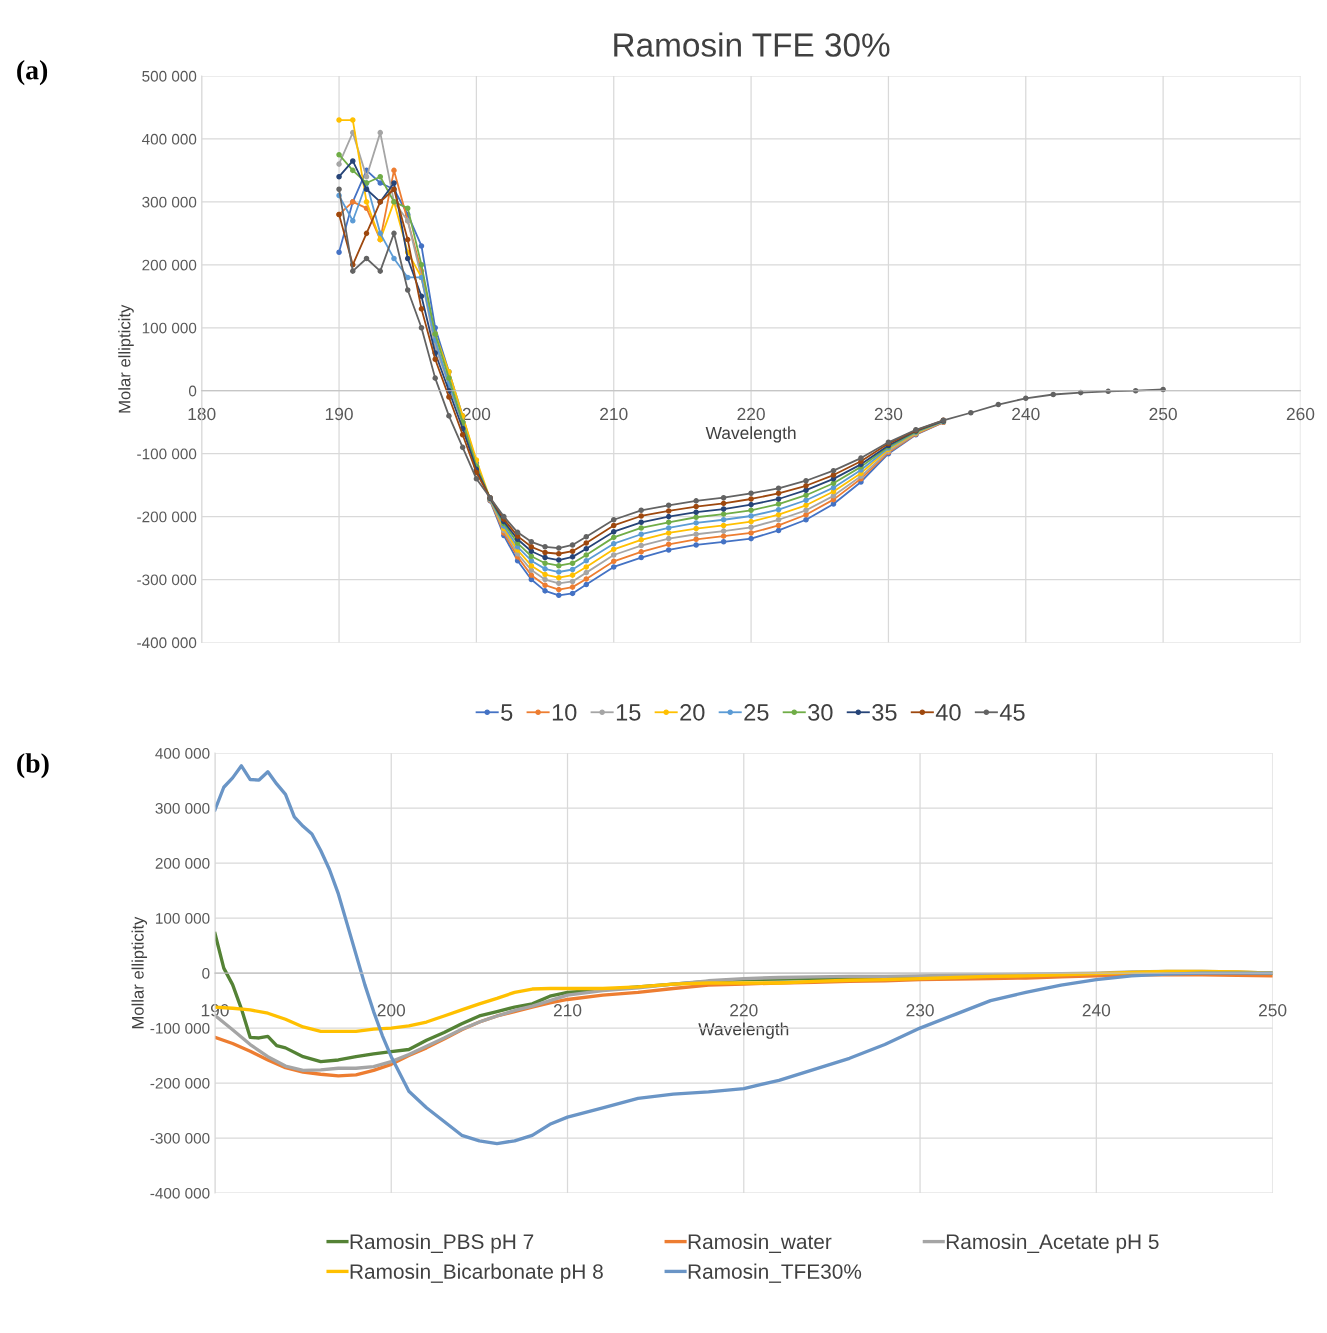 The width and height of the screenshot is (1327, 1333). Describe the element at coordinates (760, 1243) in the screenshot. I see `legend-label: Ramosin_water` at that location.